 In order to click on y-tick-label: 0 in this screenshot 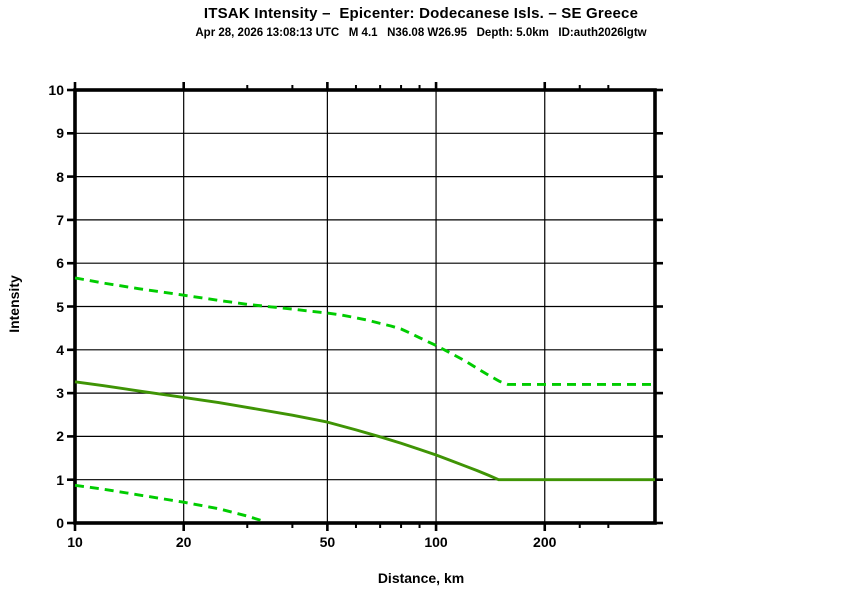, I will do `click(60, 523)`.